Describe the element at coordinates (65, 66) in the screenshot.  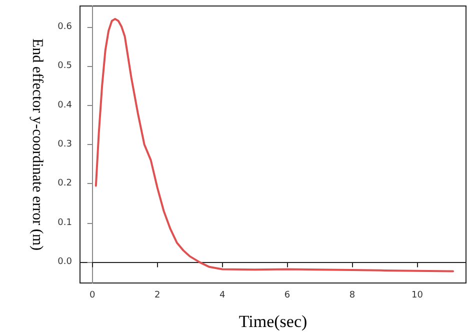
I see `y-tick-label: 0.5` at that location.